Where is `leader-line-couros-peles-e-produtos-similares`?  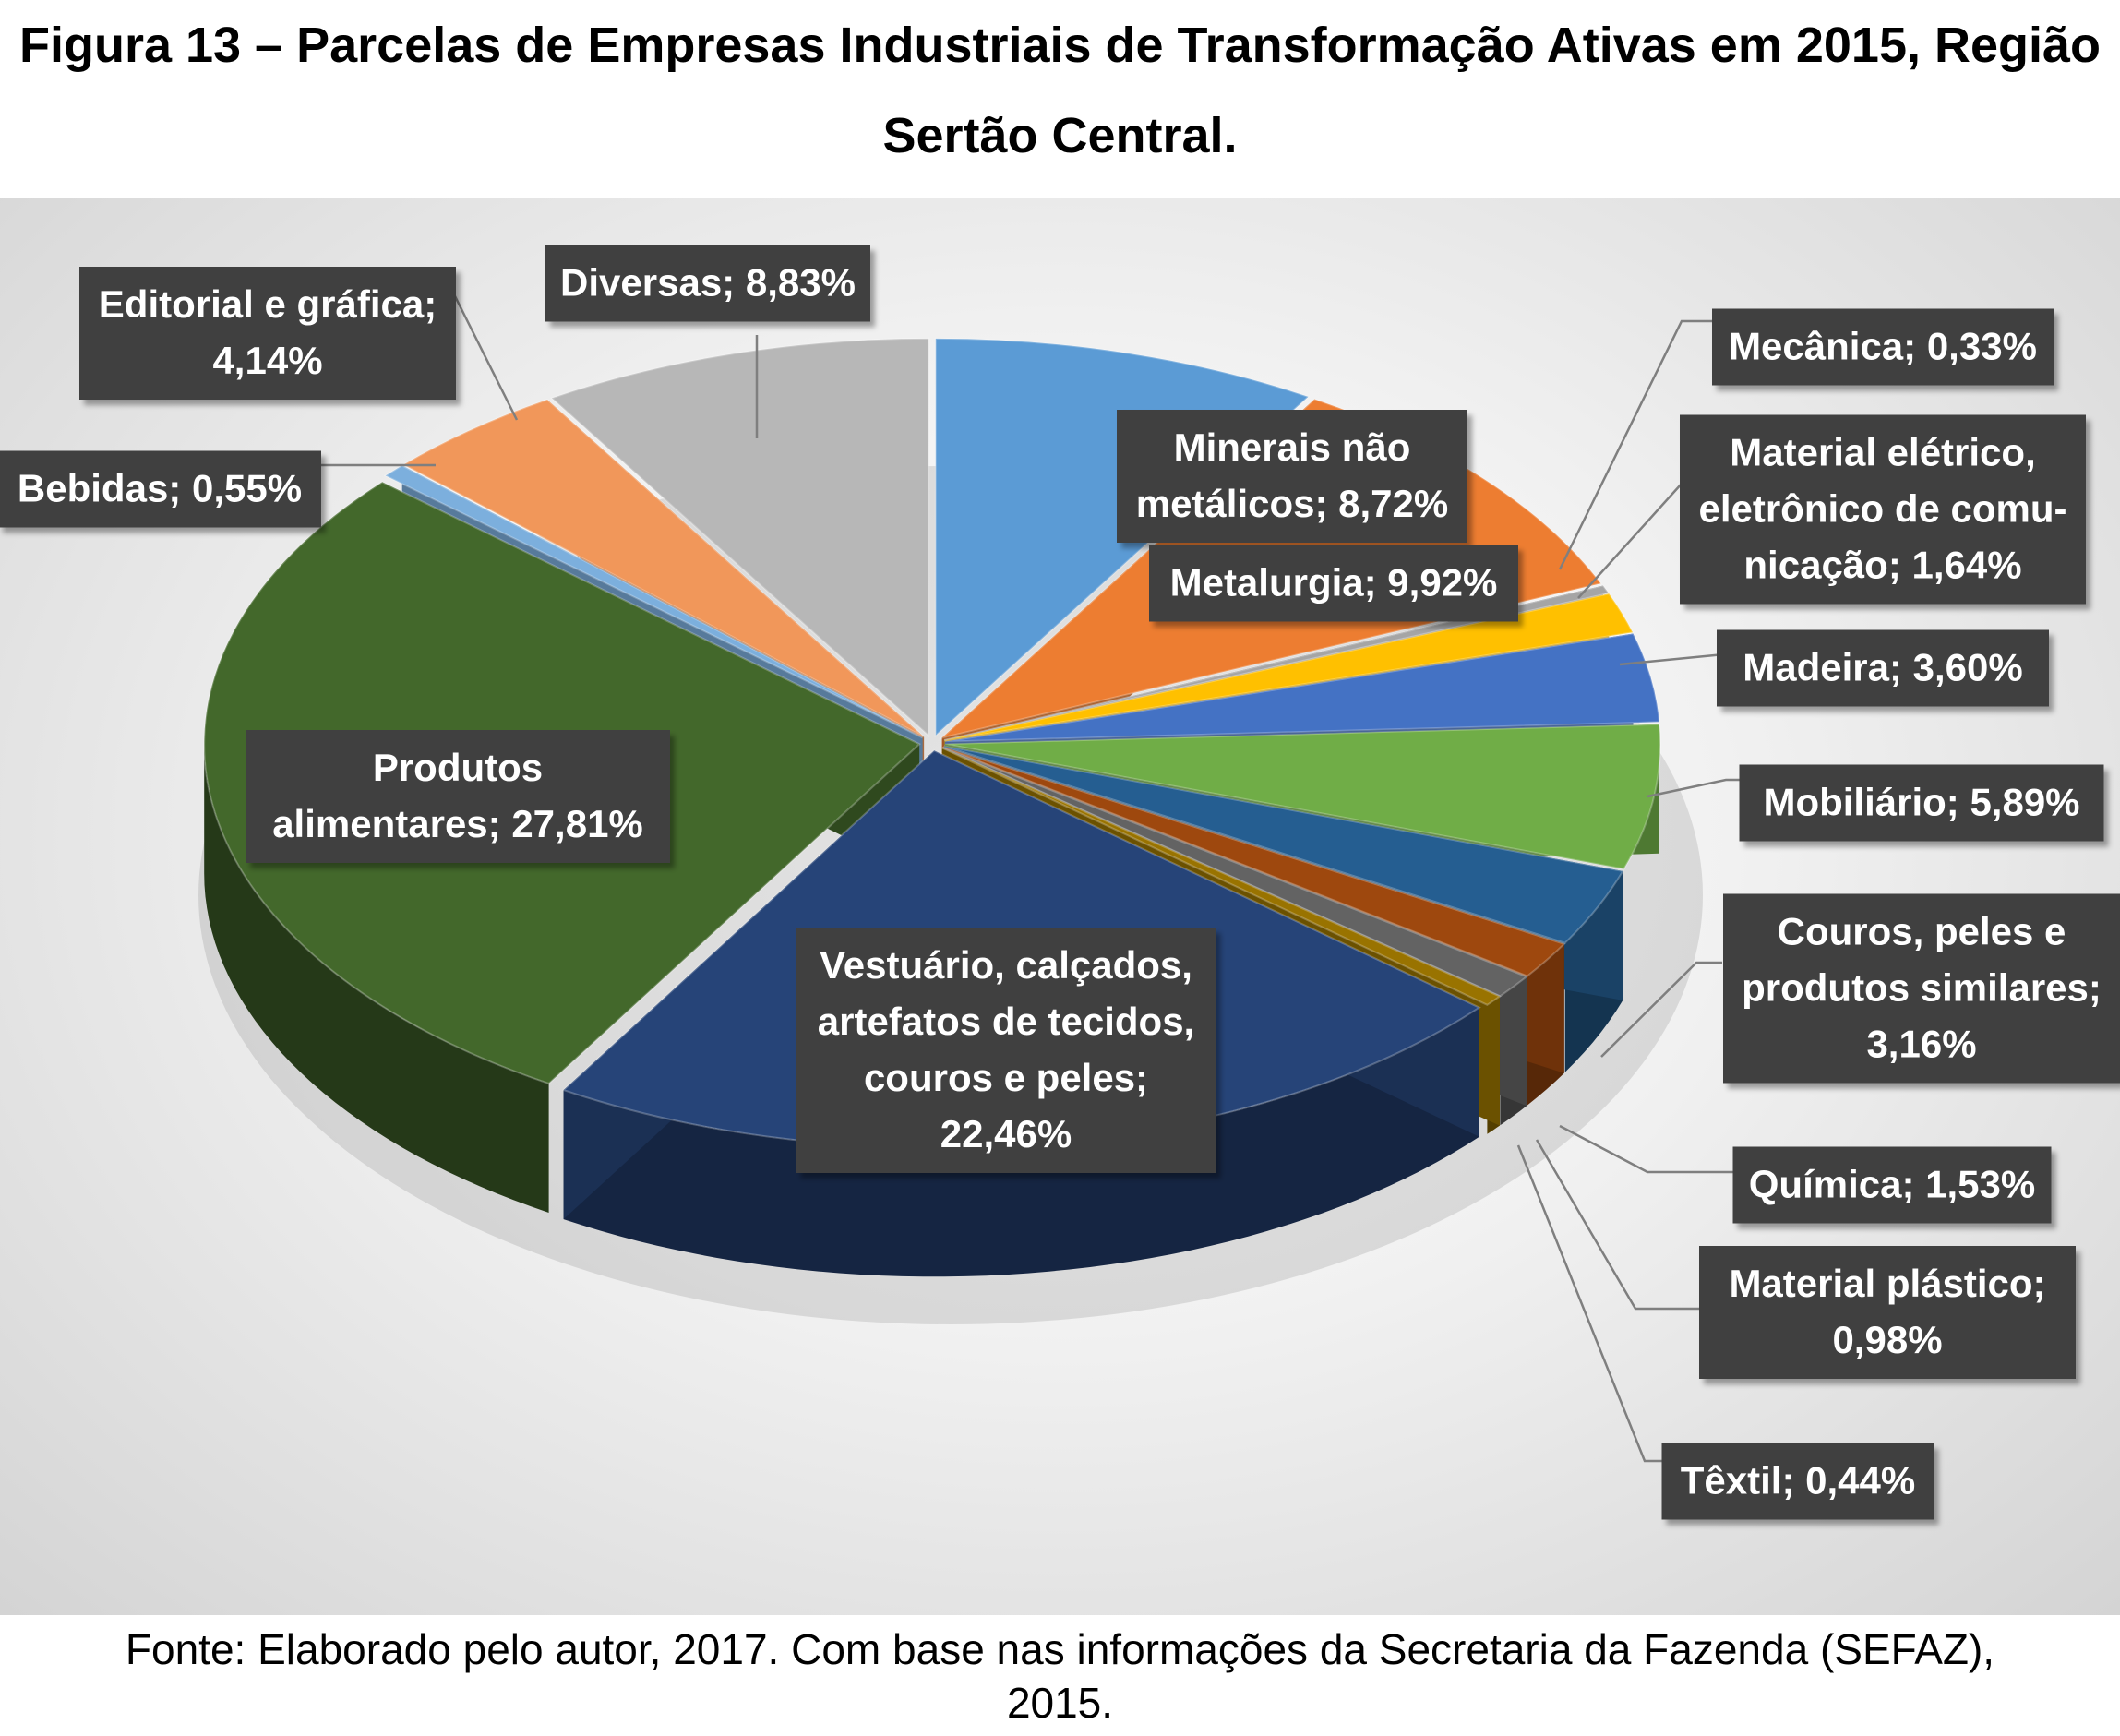
leader-line-couros-peles-e-produtos-similares is located at coordinates (1661, 1009).